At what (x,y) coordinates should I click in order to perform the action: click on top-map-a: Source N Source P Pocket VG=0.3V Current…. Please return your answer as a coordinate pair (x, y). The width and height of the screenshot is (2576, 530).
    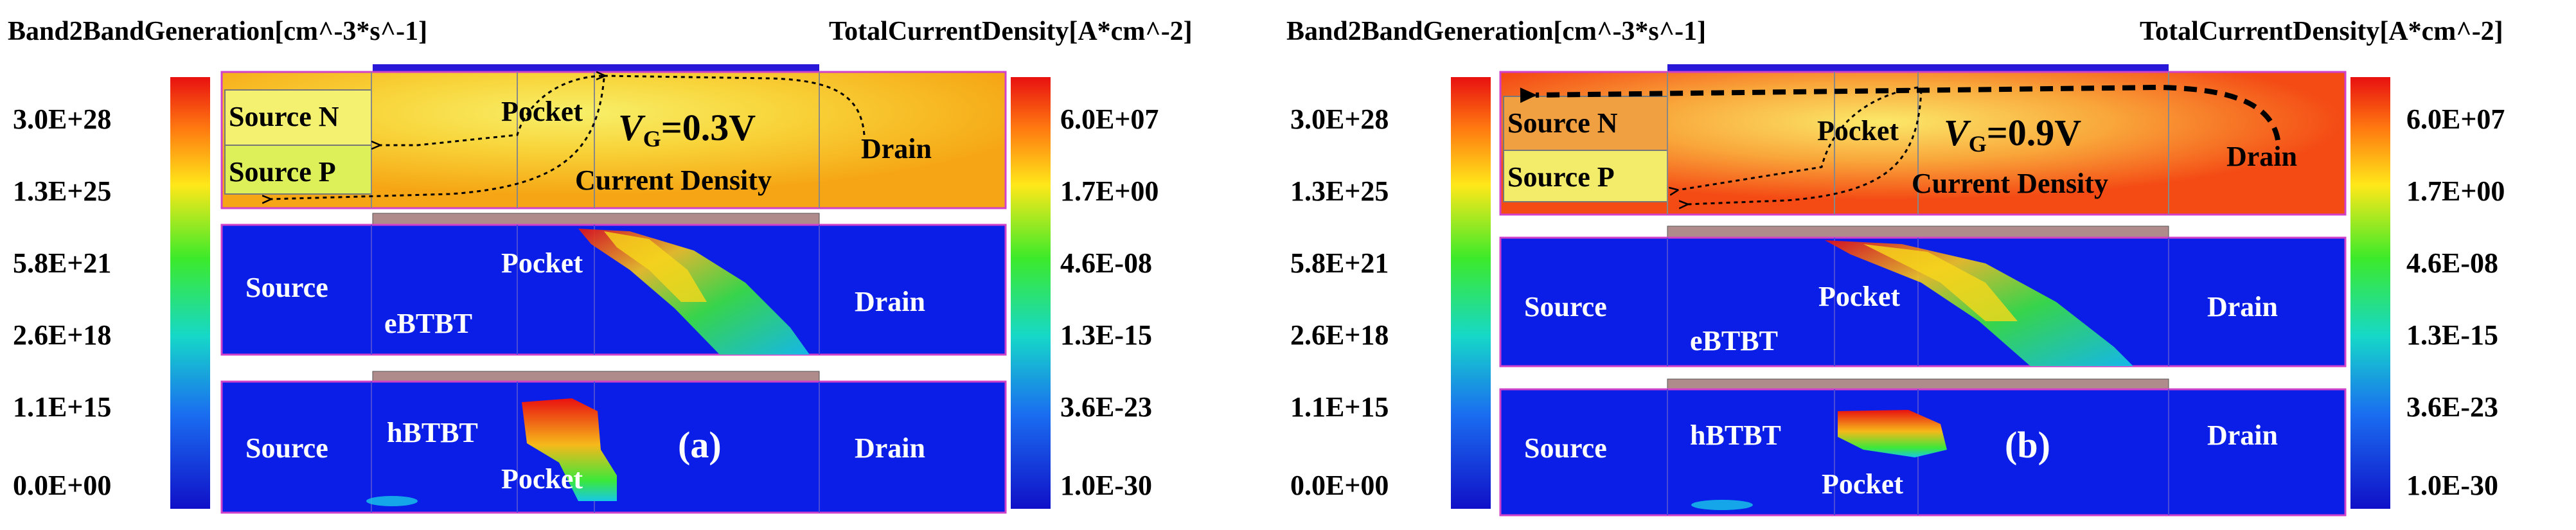
    Looking at the image, I should click on (614, 136).